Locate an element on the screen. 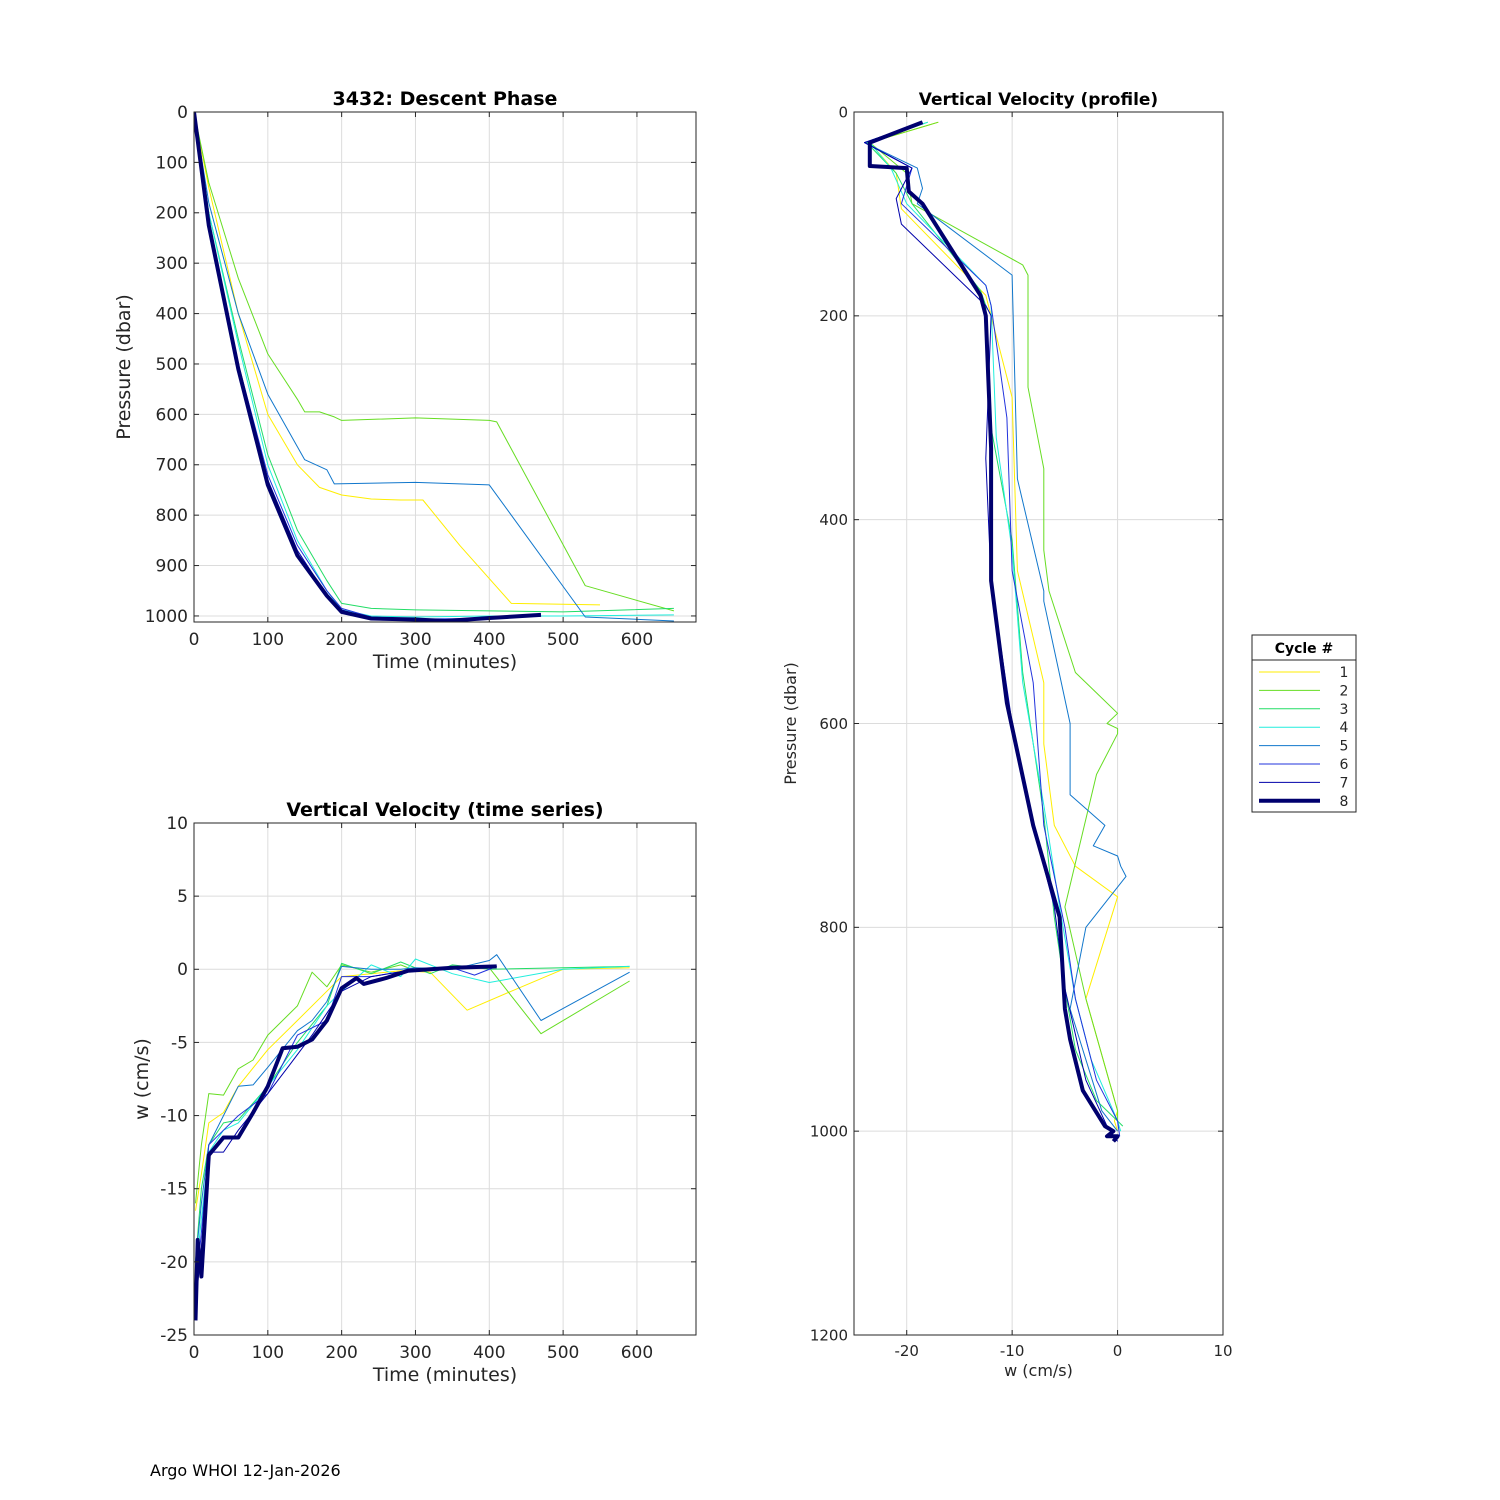 The height and width of the screenshot is (1500, 1500). chart-title: Vertical Velocity (time series) is located at coordinates (444, 810).